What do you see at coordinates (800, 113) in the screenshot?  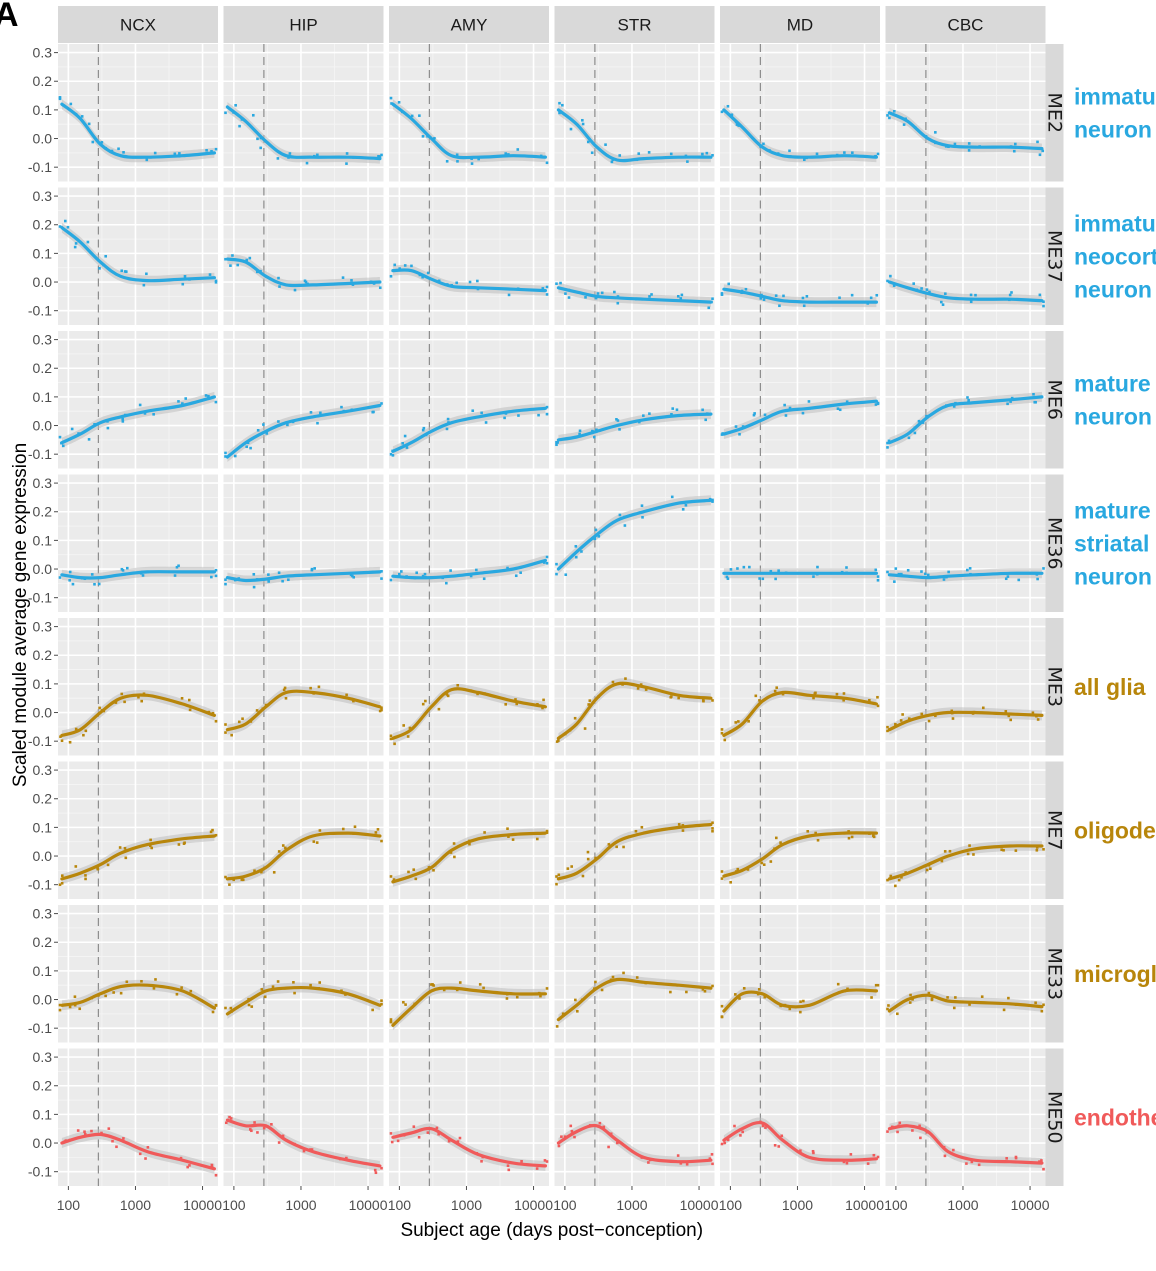 I see `panel-me2-md` at bounding box center [800, 113].